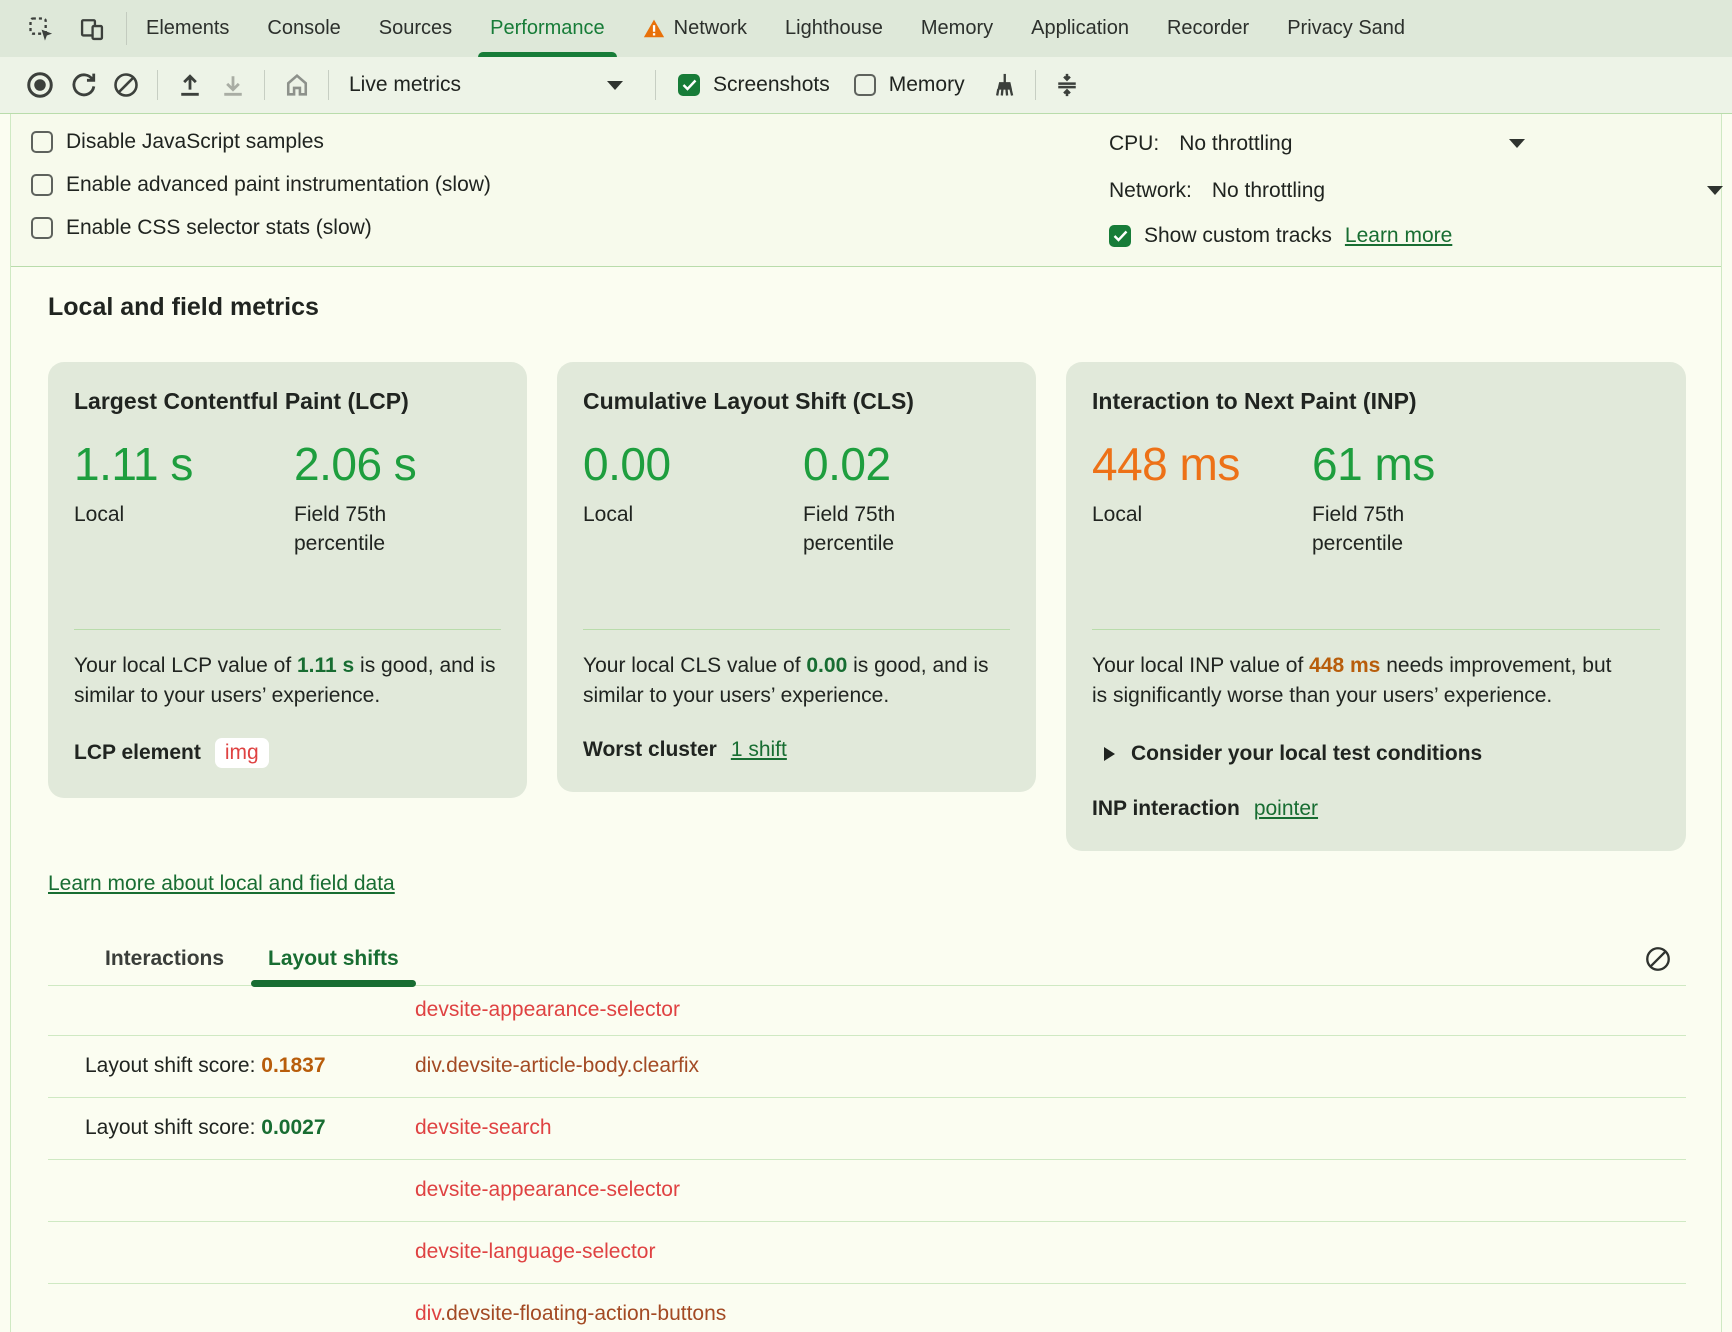 The image size is (1732, 1332). What do you see at coordinates (293, 1128) in the screenshot?
I see `score-value: 0.0027` at bounding box center [293, 1128].